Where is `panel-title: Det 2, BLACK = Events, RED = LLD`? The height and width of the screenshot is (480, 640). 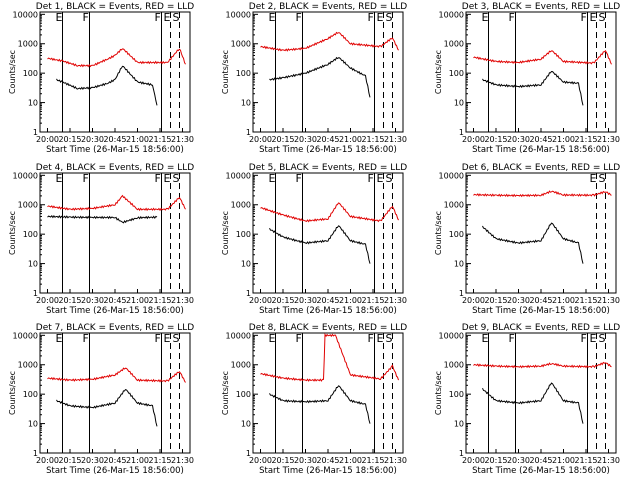
panel-title: Det 2, BLACK = Events, RED = LLD is located at coordinates (328, 7).